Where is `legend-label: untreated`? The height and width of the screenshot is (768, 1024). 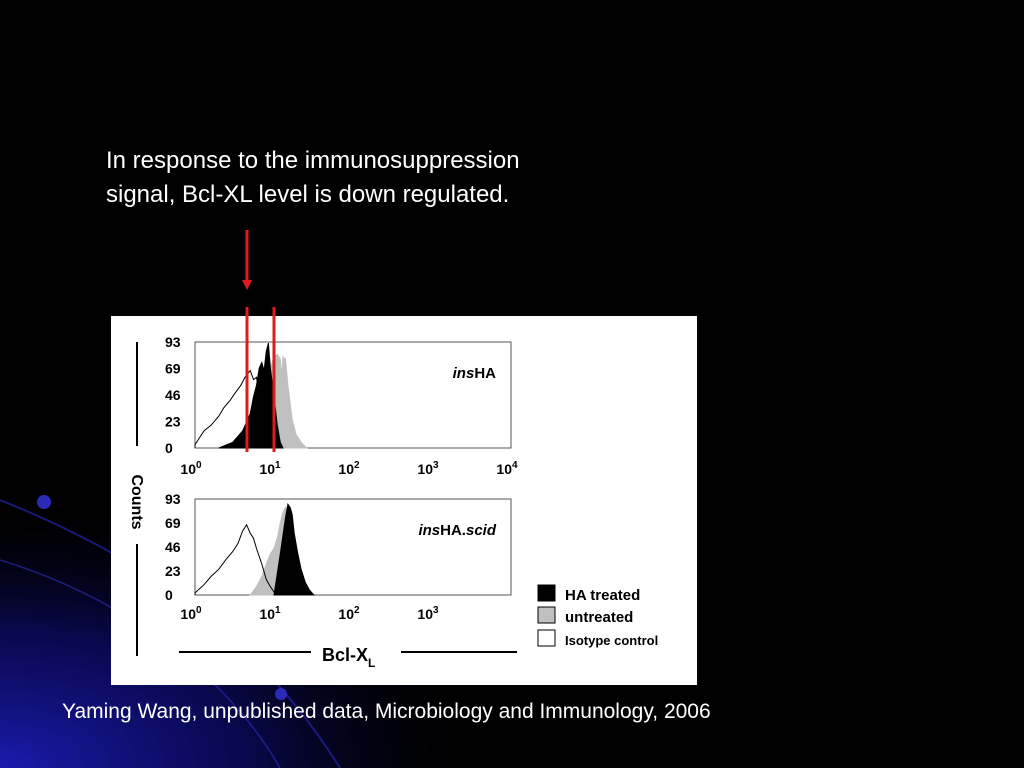 legend-label: untreated is located at coordinates (599, 617).